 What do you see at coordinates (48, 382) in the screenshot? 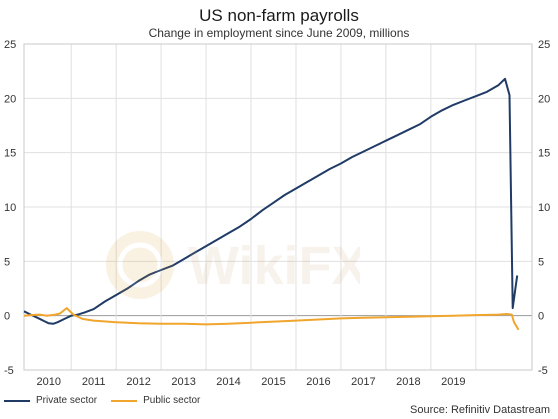
I see `x-tick-label: 2010` at bounding box center [48, 382].